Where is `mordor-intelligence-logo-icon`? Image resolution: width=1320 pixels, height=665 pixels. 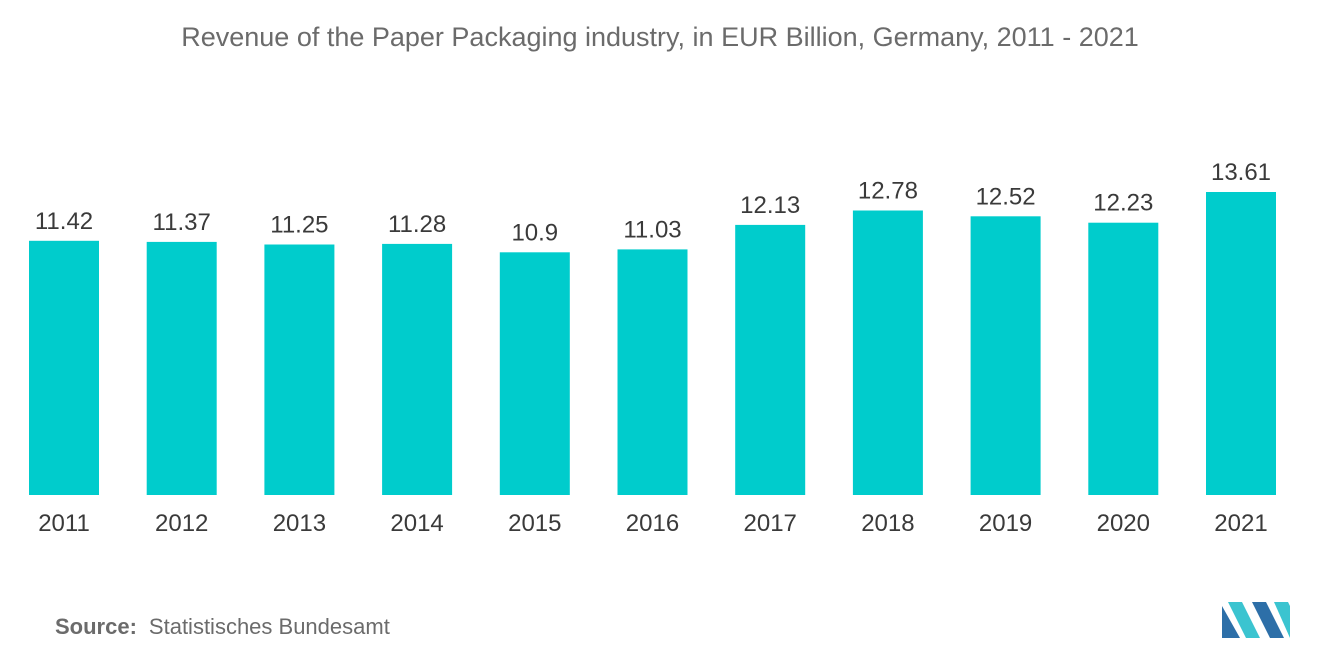 mordor-intelligence-logo-icon is located at coordinates (1256, 620).